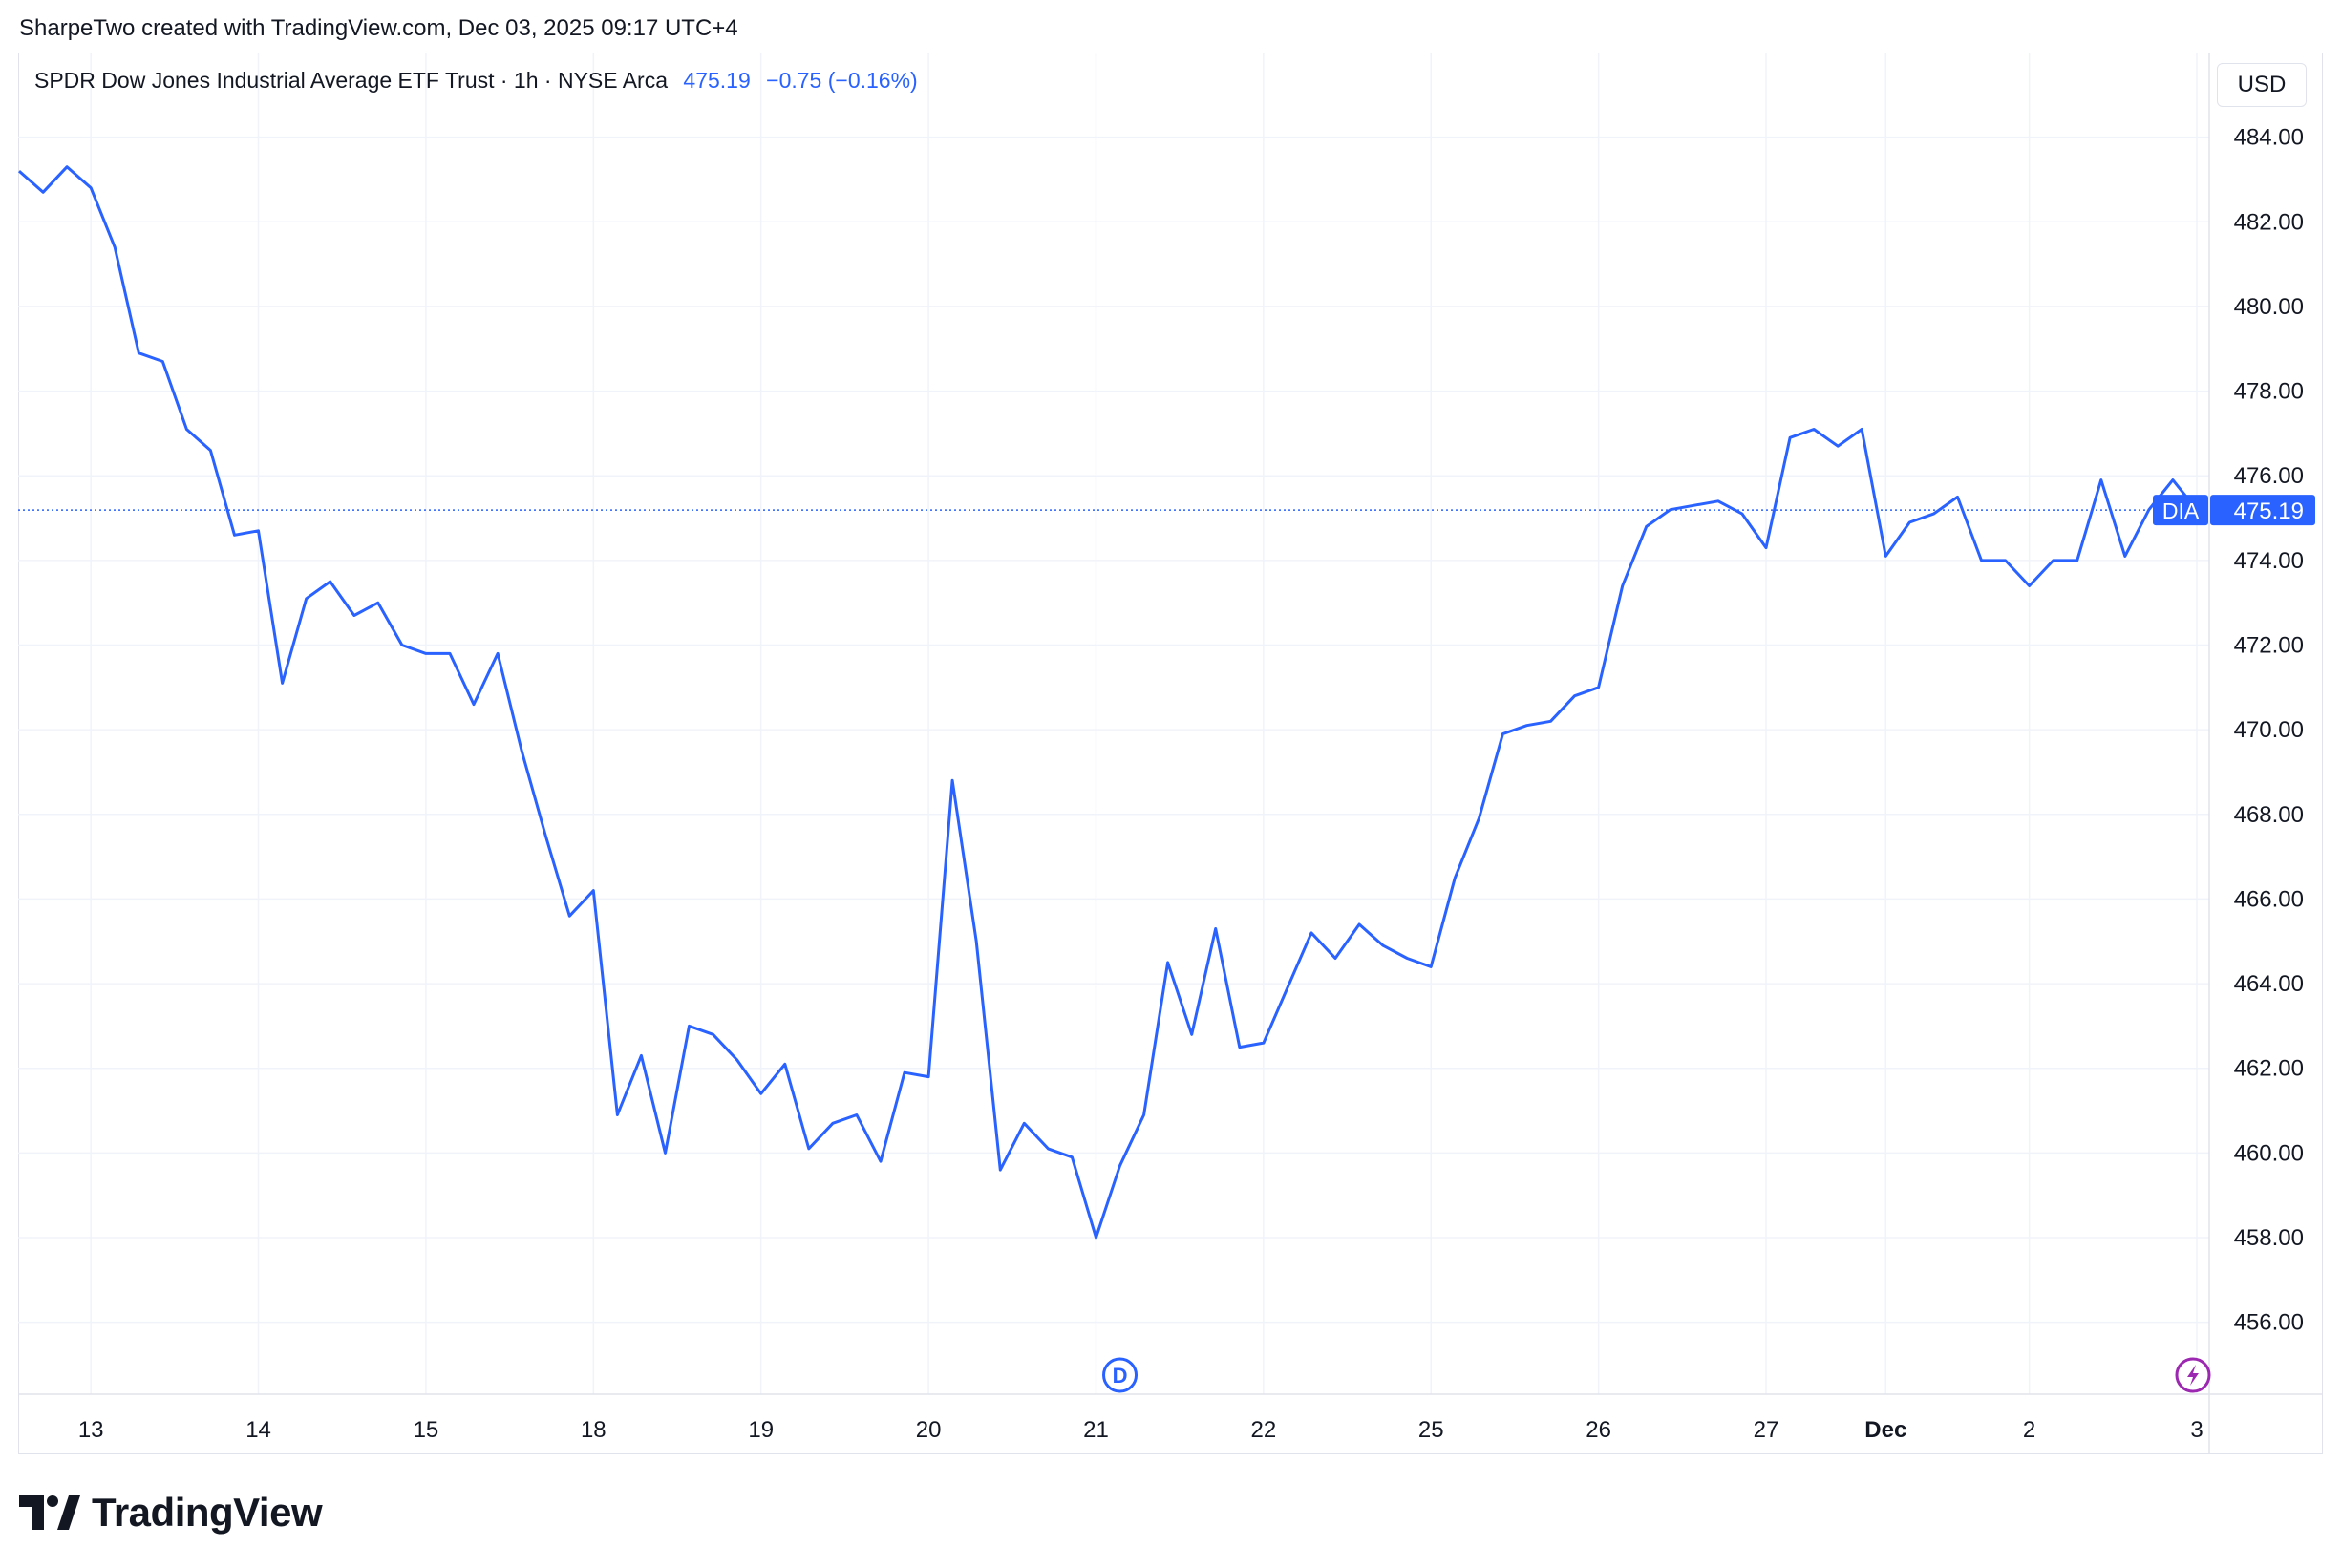  I want to click on dividend-marker-label: D, so click(1120, 1376).